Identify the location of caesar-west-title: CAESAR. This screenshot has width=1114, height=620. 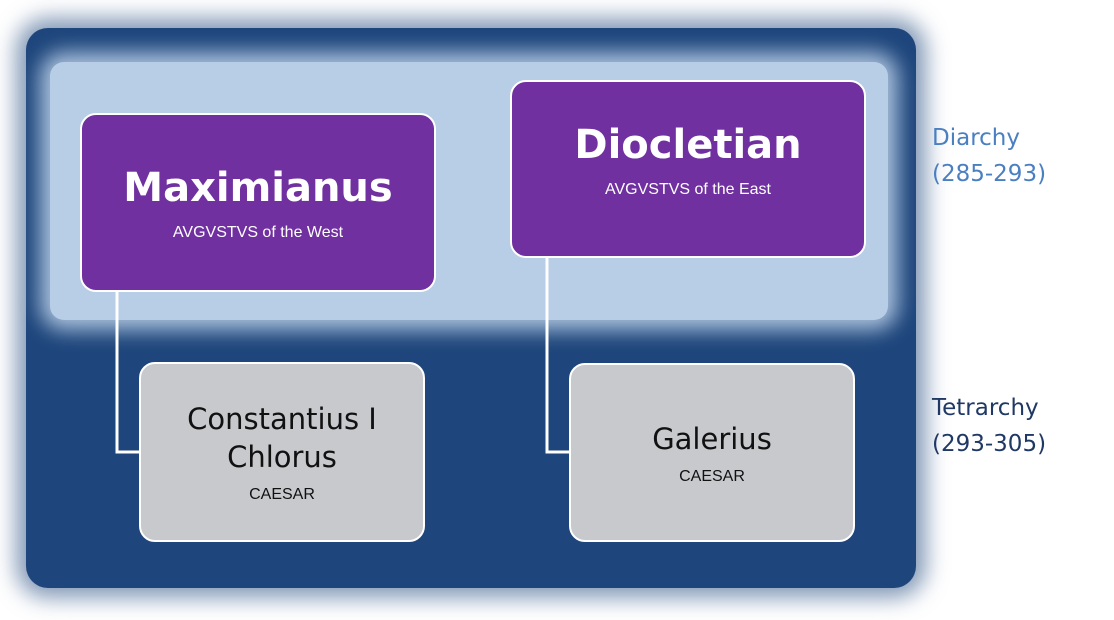
(282, 494).